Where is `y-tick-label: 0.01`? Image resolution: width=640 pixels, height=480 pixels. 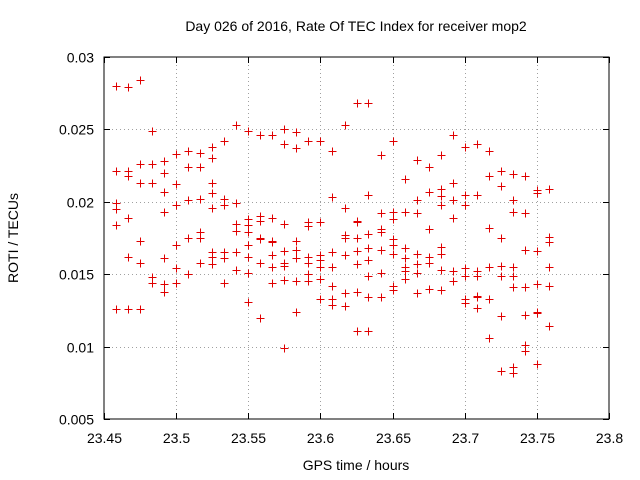 y-tick-label: 0.01 is located at coordinates (80, 348).